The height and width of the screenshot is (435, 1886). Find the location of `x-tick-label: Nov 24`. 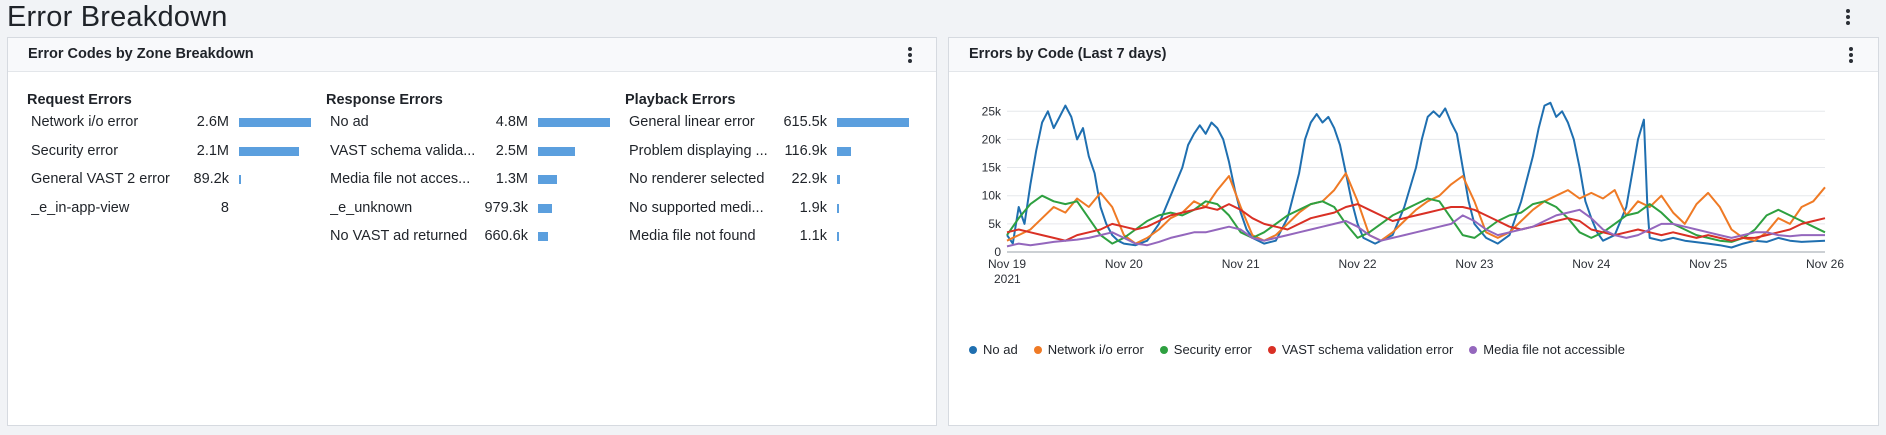

x-tick-label: Nov 24 is located at coordinates (1591, 264).